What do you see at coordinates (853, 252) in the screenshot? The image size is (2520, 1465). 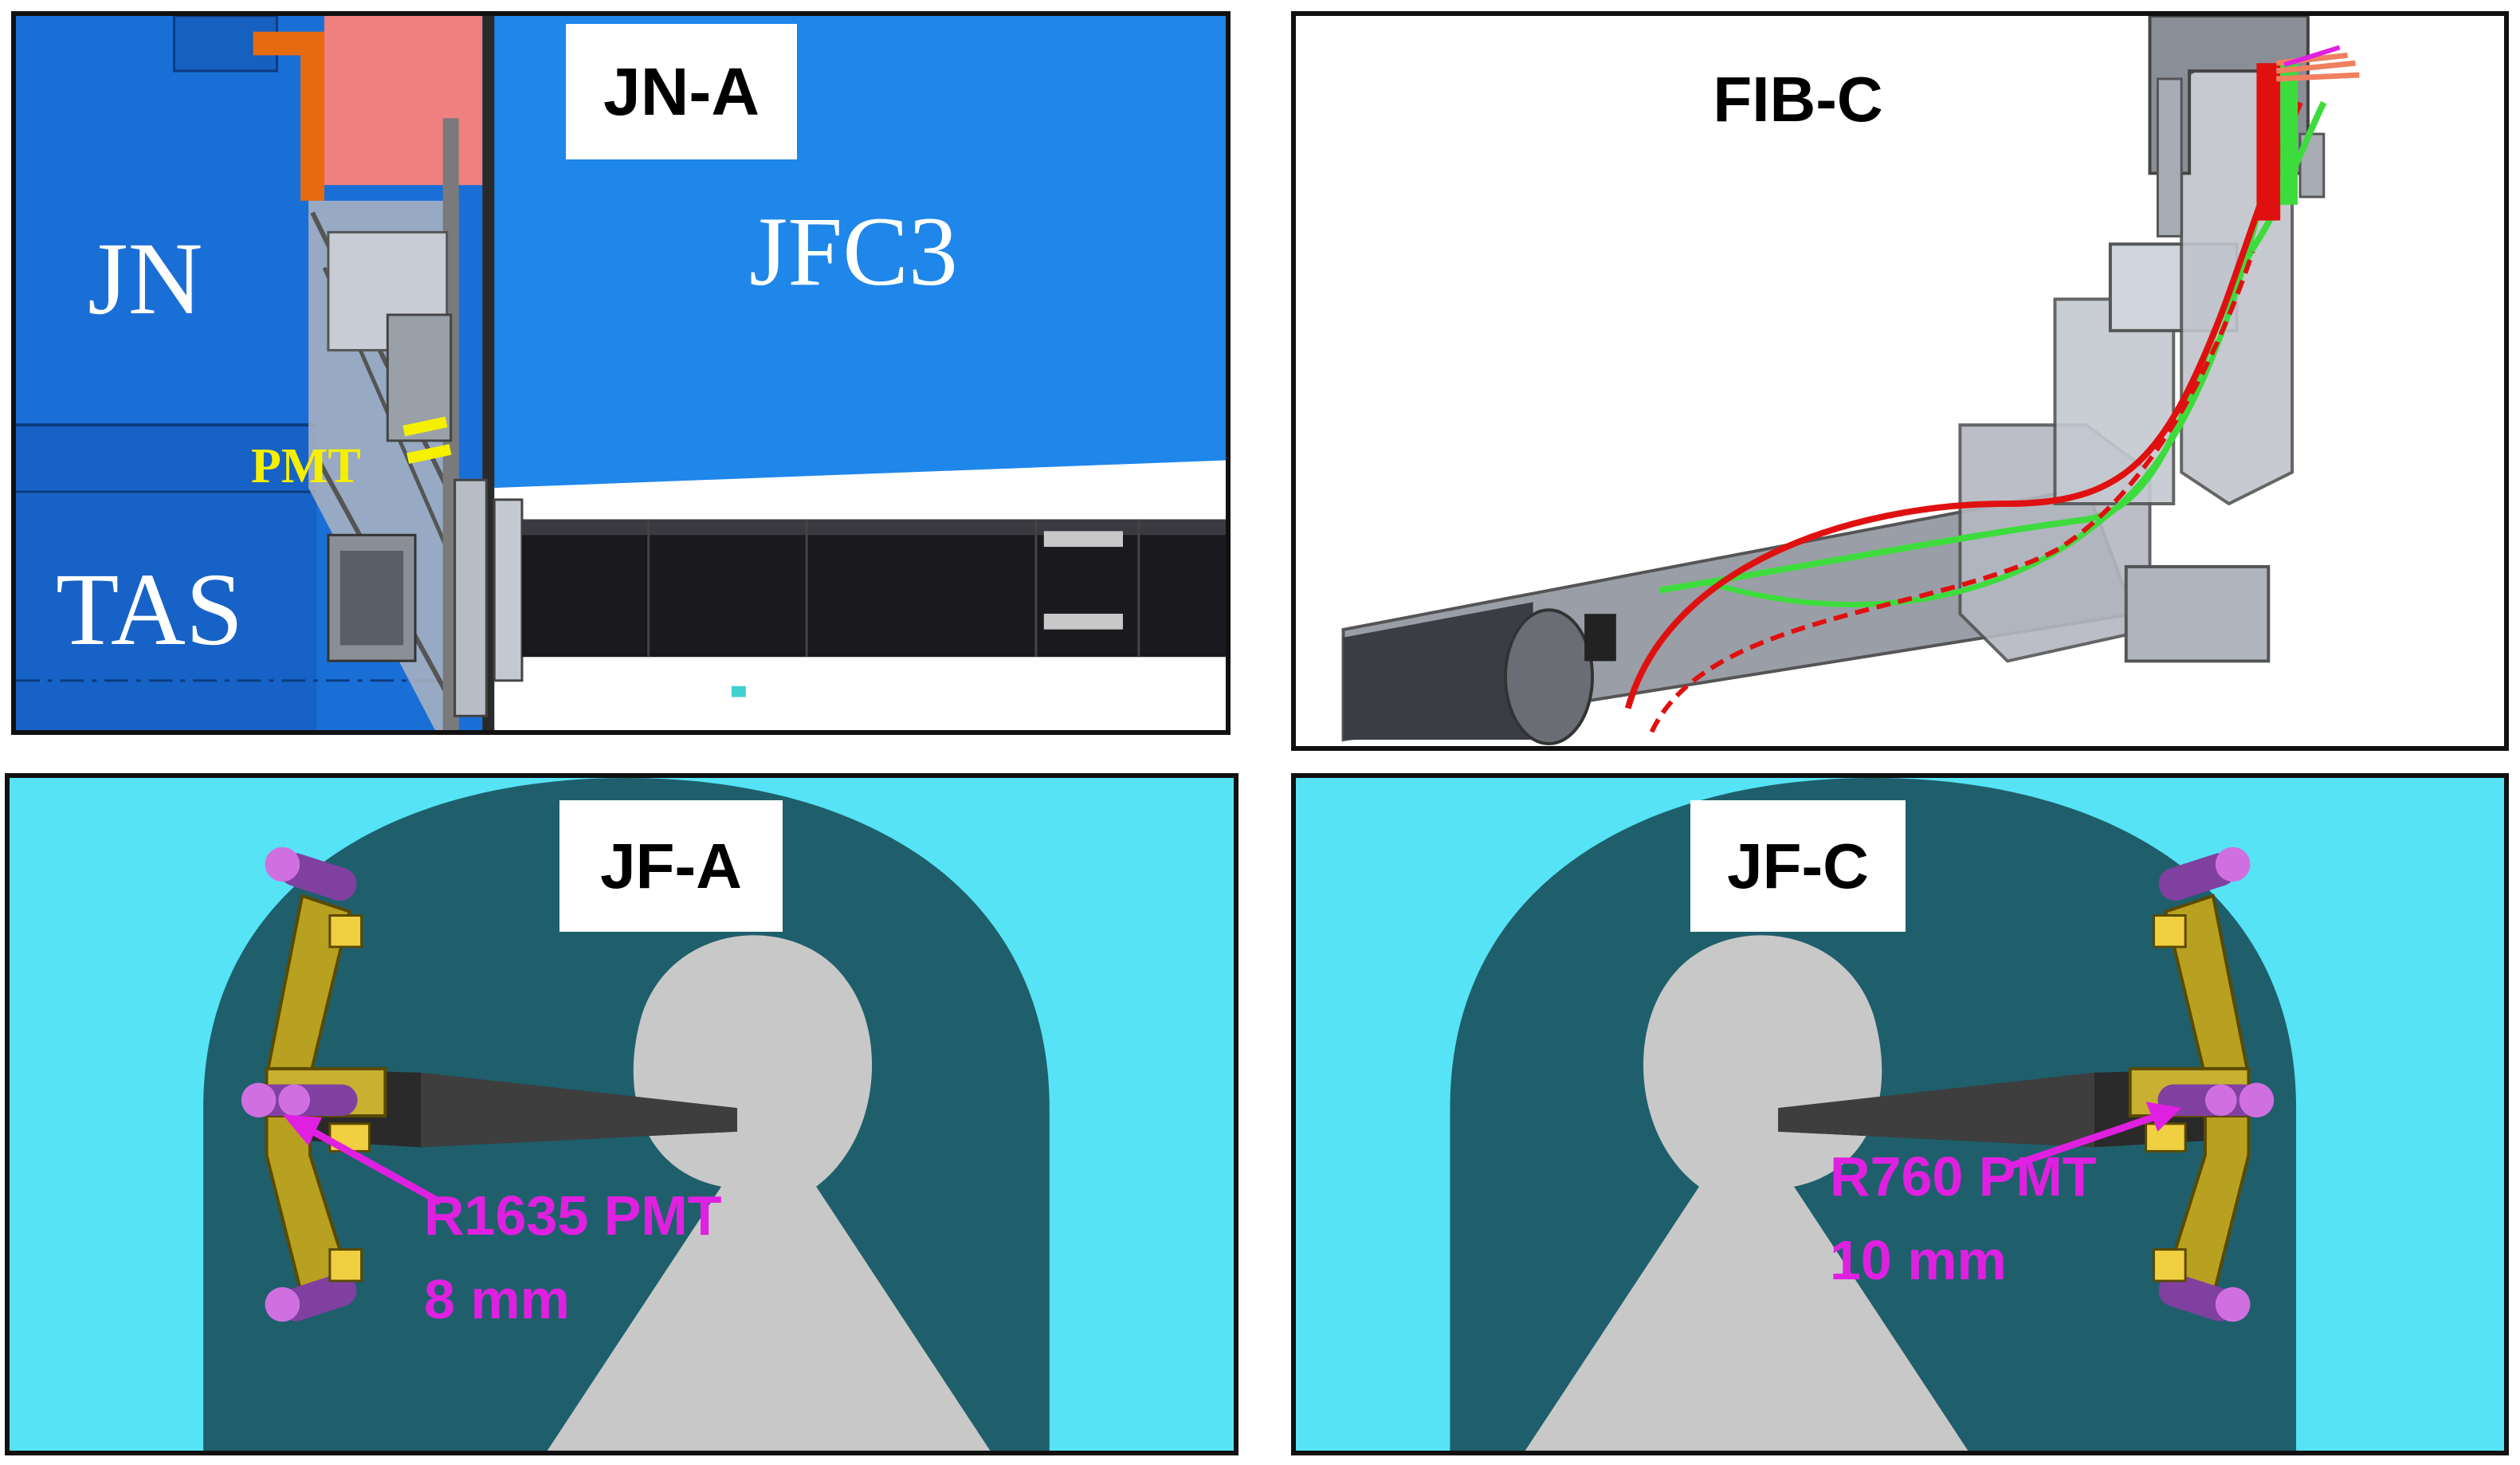 I see `jfc3-label: JFC3` at bounding box center [853, 252].